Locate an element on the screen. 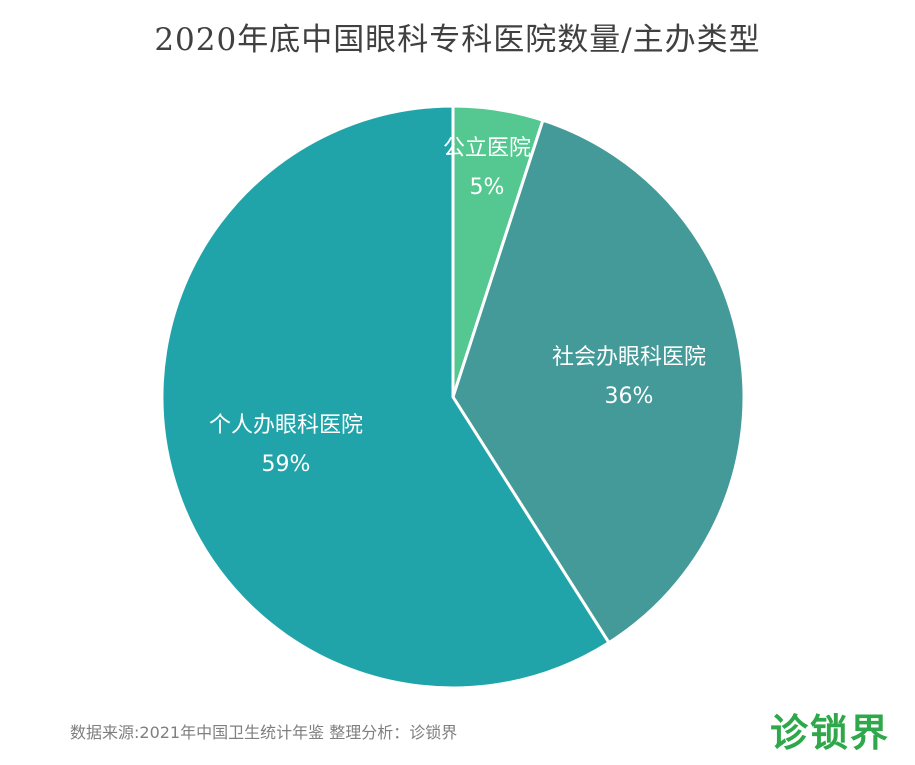 The height and width of the screenshot is (765, 915). slice-label-name-2: 社会办眼科医院 is located at coordinates (629, 357).